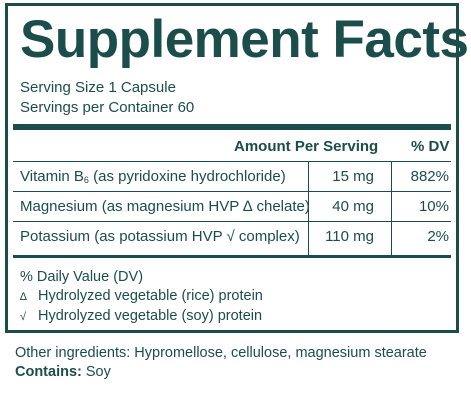  What do you see at coordinates (98, 87) in the screenshot?
I see `serving-size: Serving Size 1 Capsule` at bounding box center [98, 87].